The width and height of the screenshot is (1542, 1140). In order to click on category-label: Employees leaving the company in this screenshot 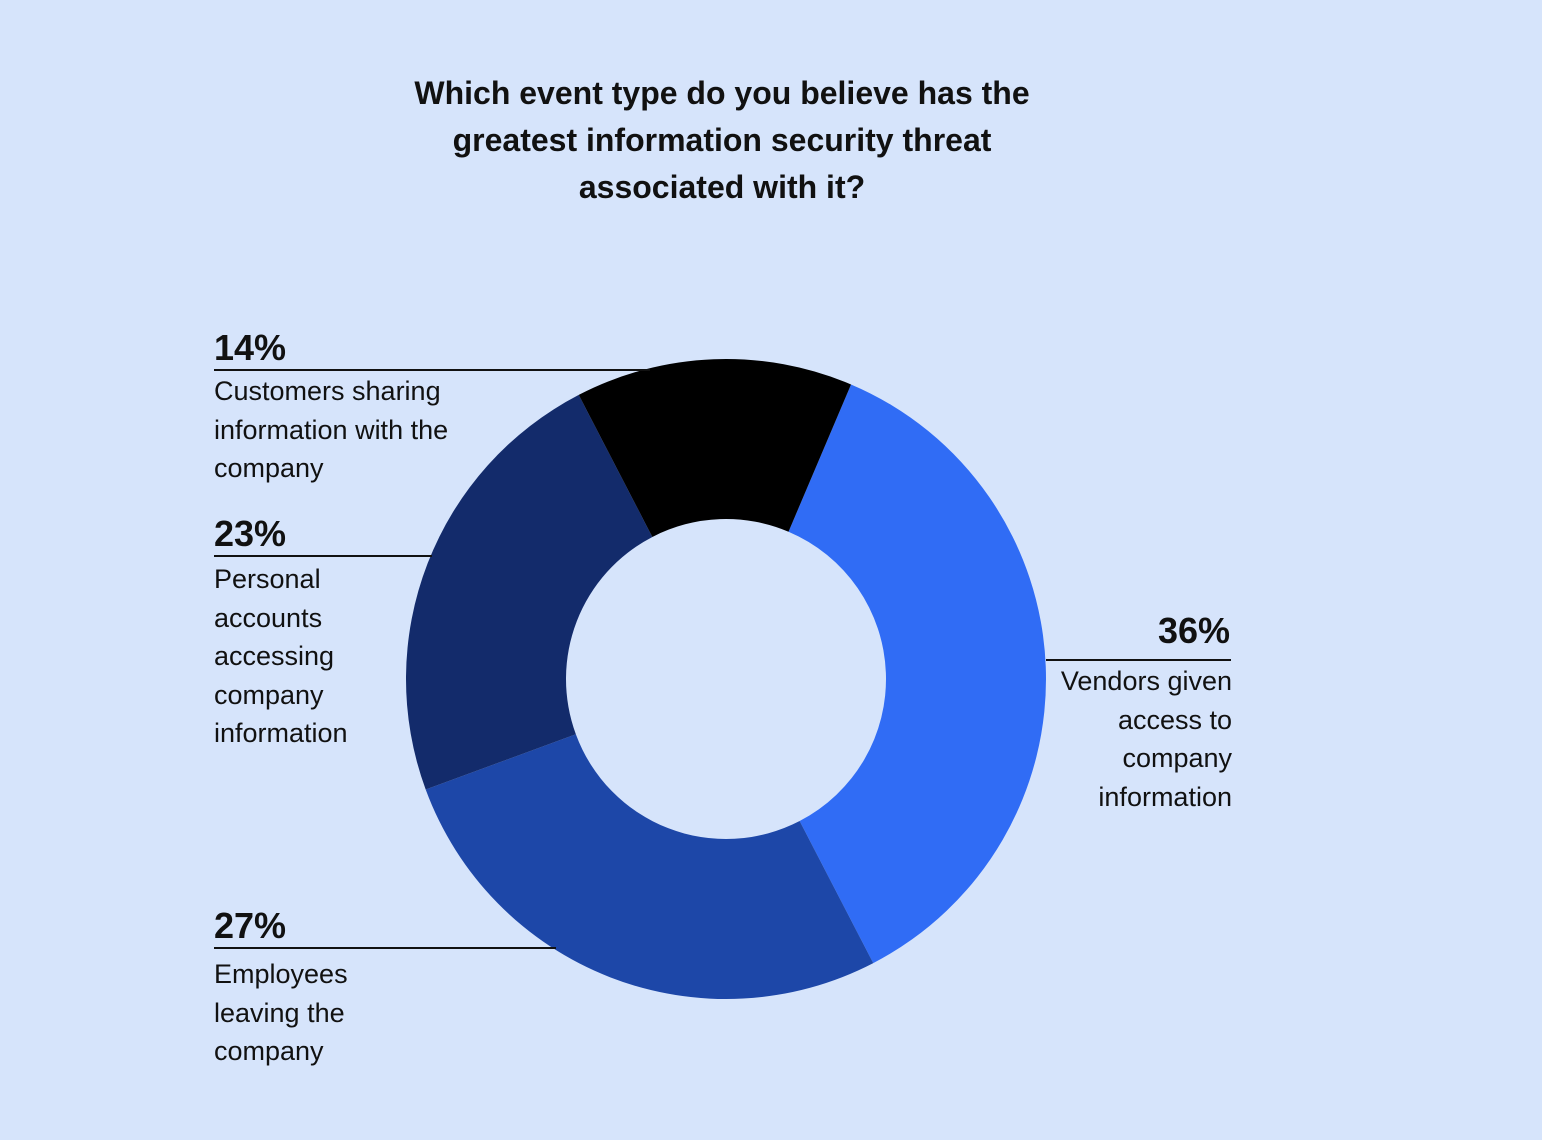, I will do `click(281, 1012)`.